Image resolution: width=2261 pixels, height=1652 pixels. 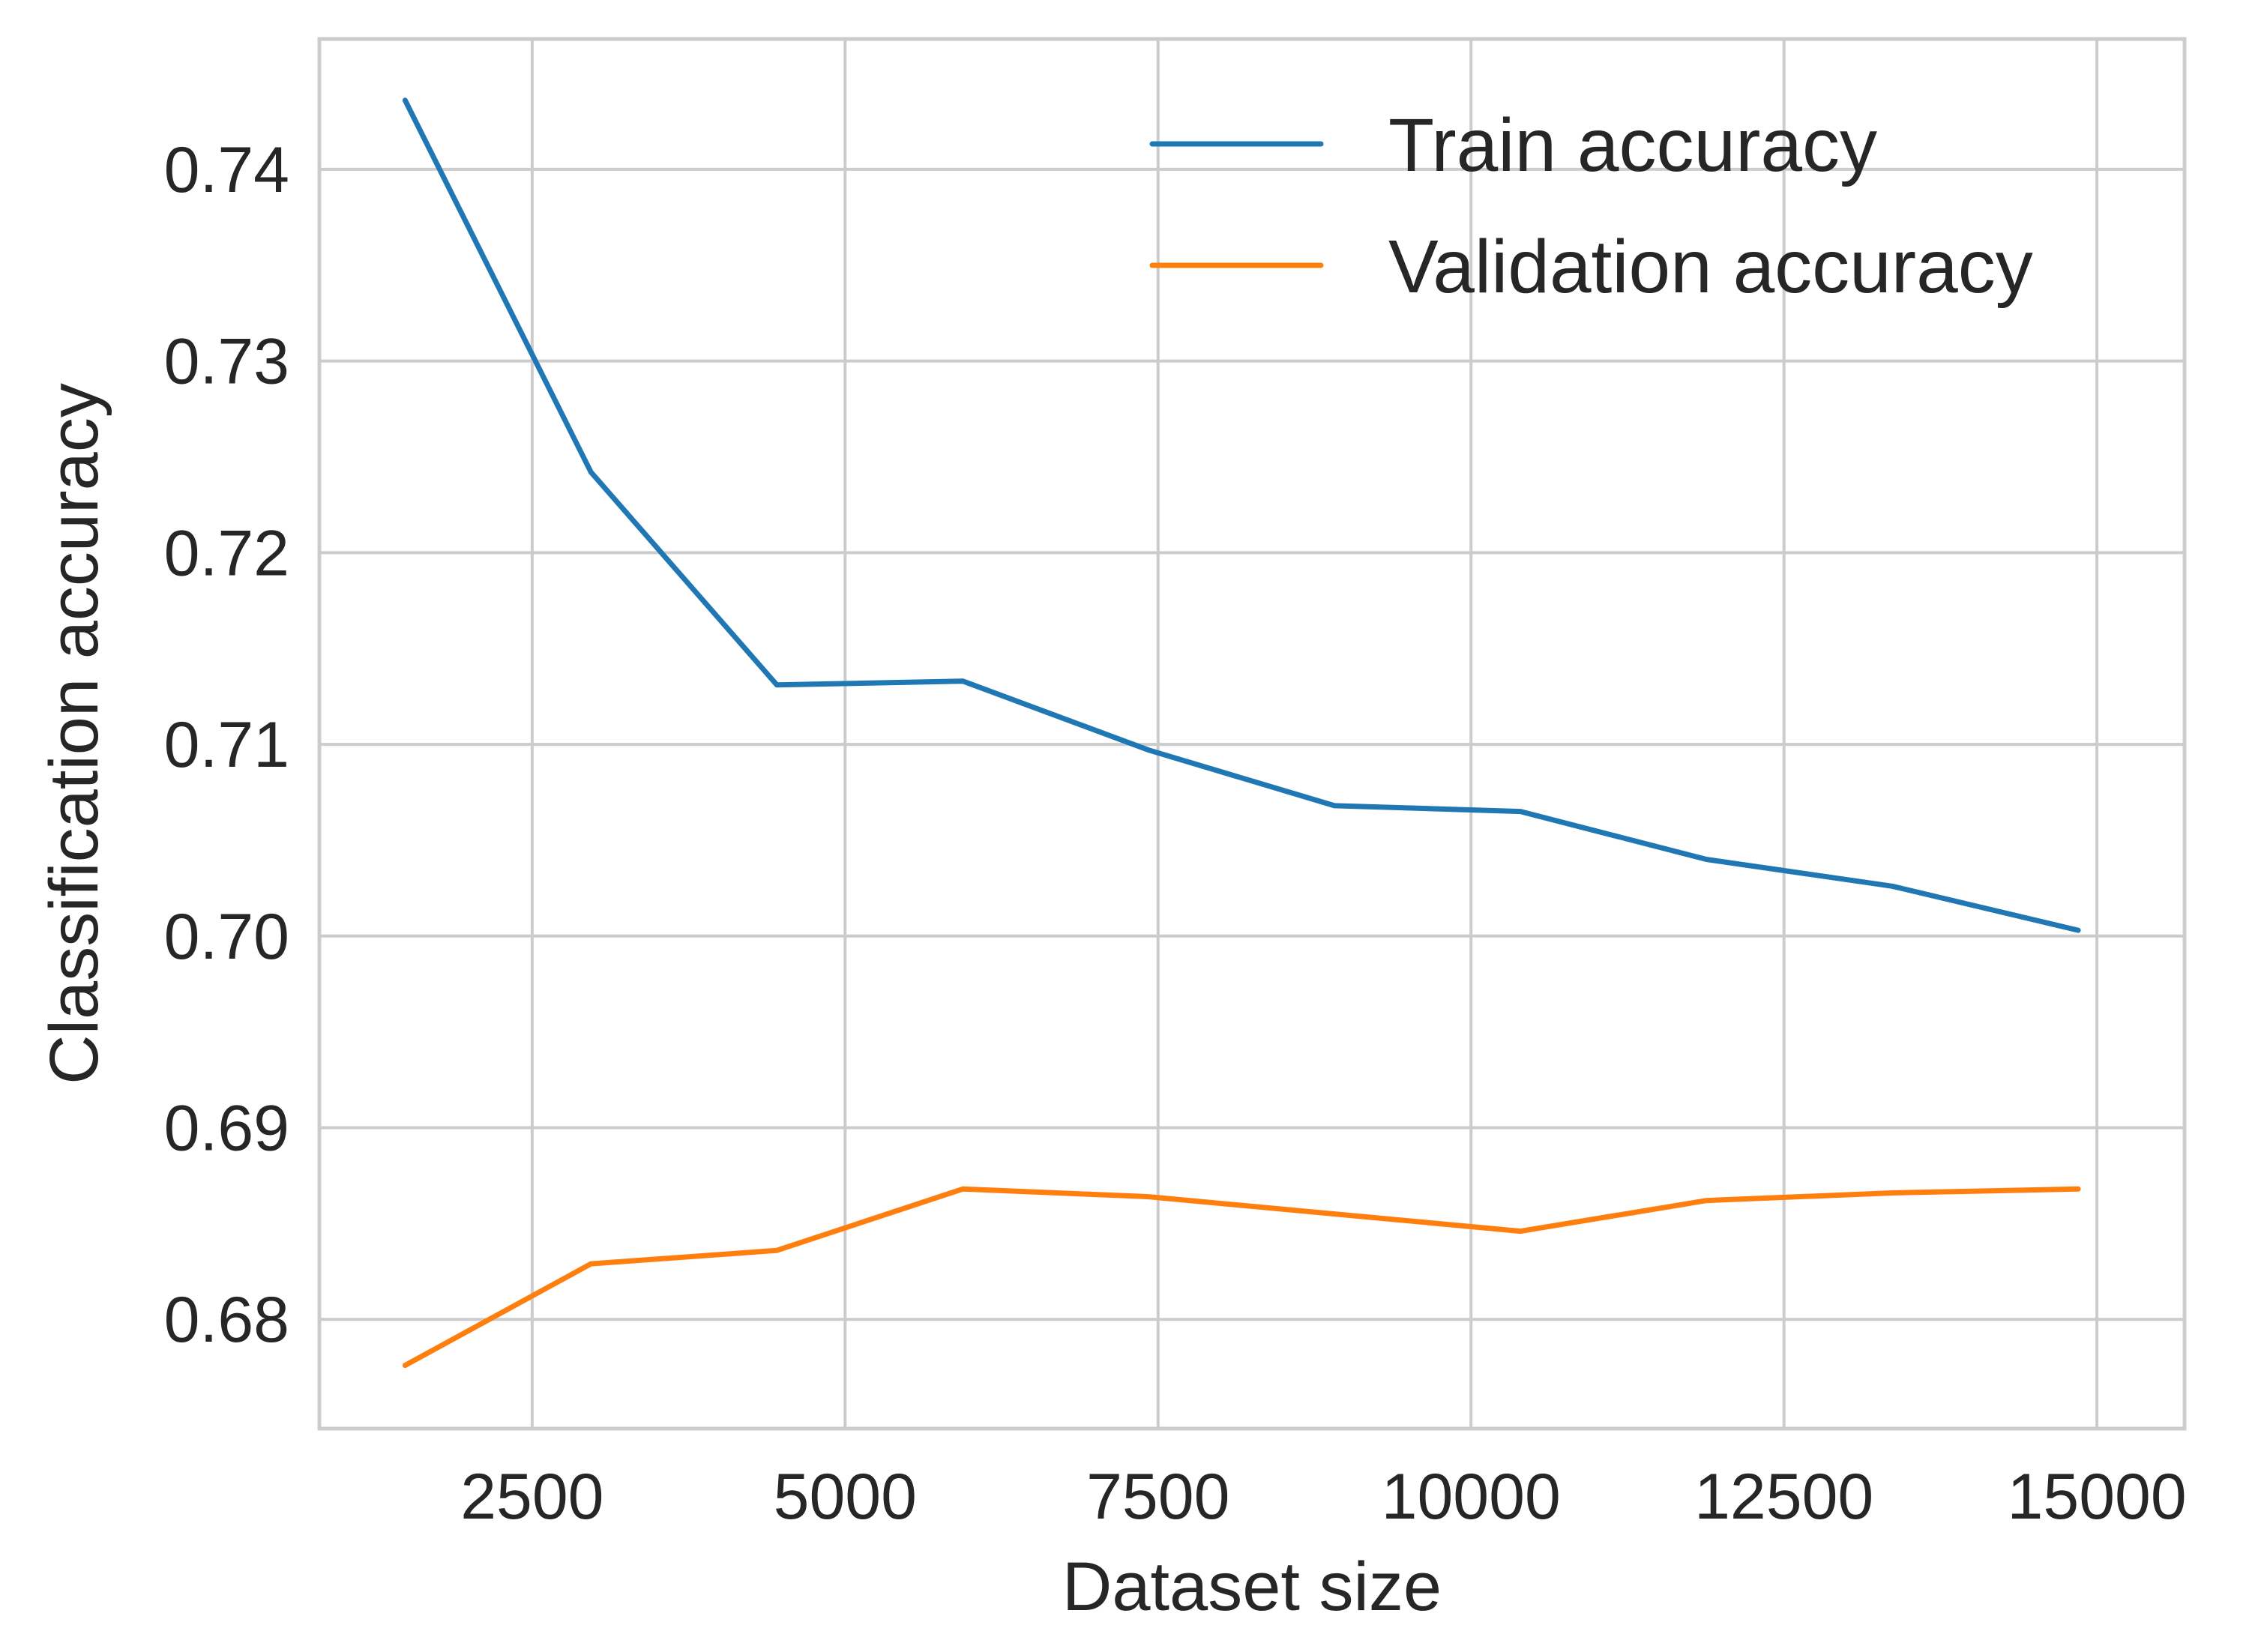 What do you see at coordinates (226, 170) in the screenshot?
I see `y-tick-label: 0.74` at bounding box center [226, 170].